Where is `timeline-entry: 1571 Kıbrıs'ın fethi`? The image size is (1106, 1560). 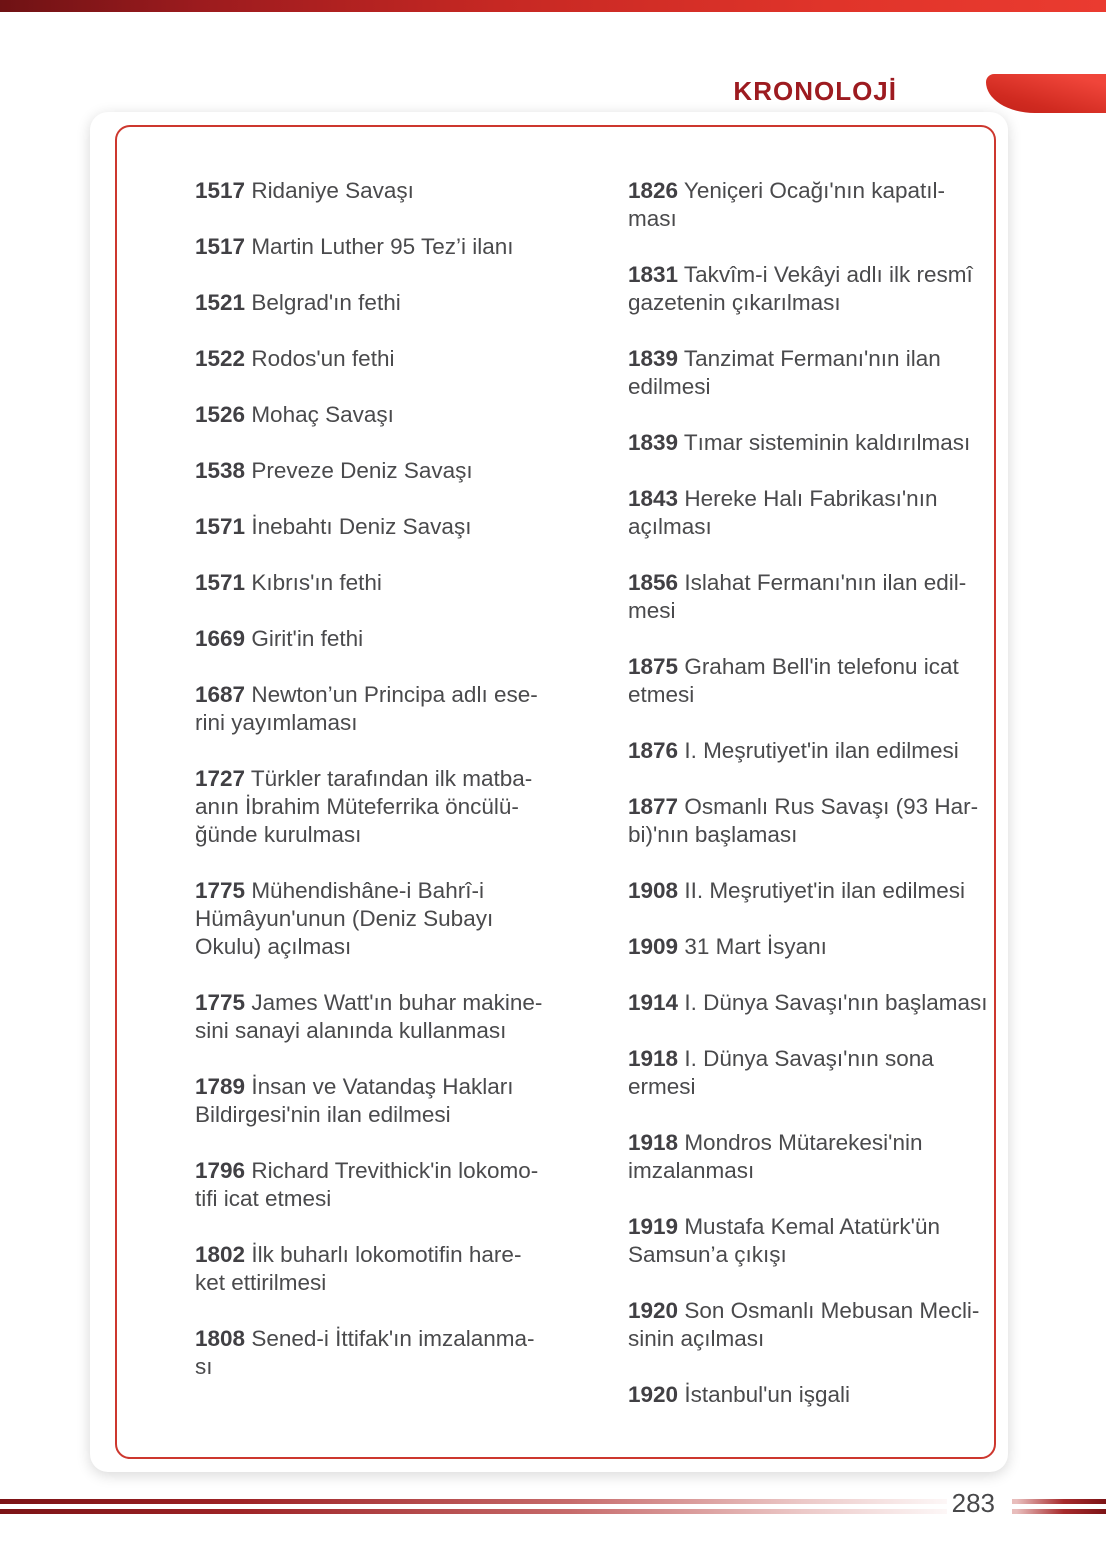 timeline-entry: 1571 Kıbrıs'ın fethi is located at coordinates (288, 582).